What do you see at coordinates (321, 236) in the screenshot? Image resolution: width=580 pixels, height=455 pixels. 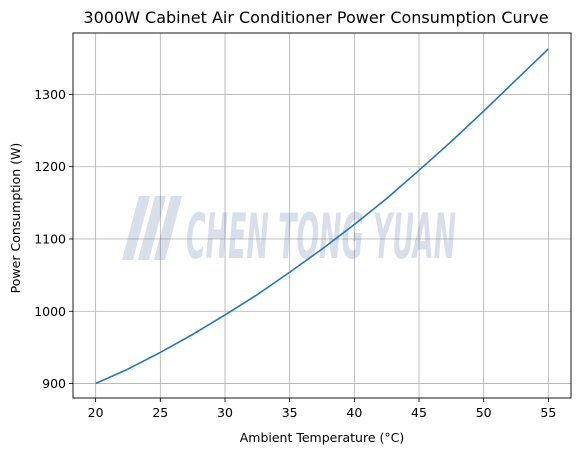 I see `watermark-text: CHEN TONG YUAN` at bounding box center [321, 236].